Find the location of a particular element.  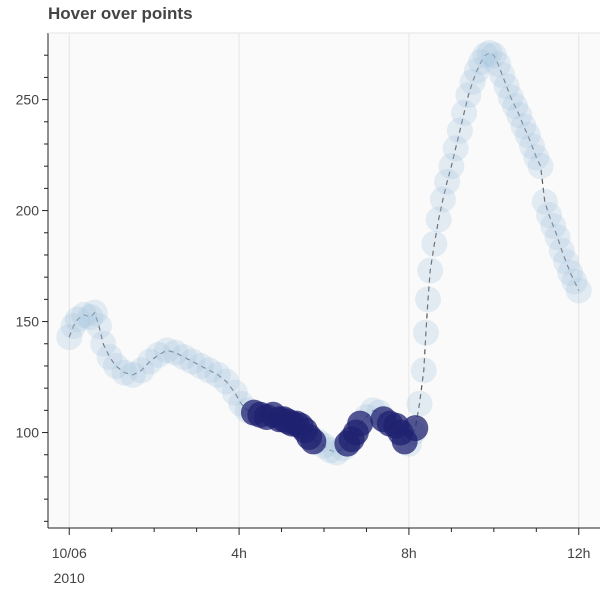

x-tick-label: 8h is located at coordinates (409, 553).